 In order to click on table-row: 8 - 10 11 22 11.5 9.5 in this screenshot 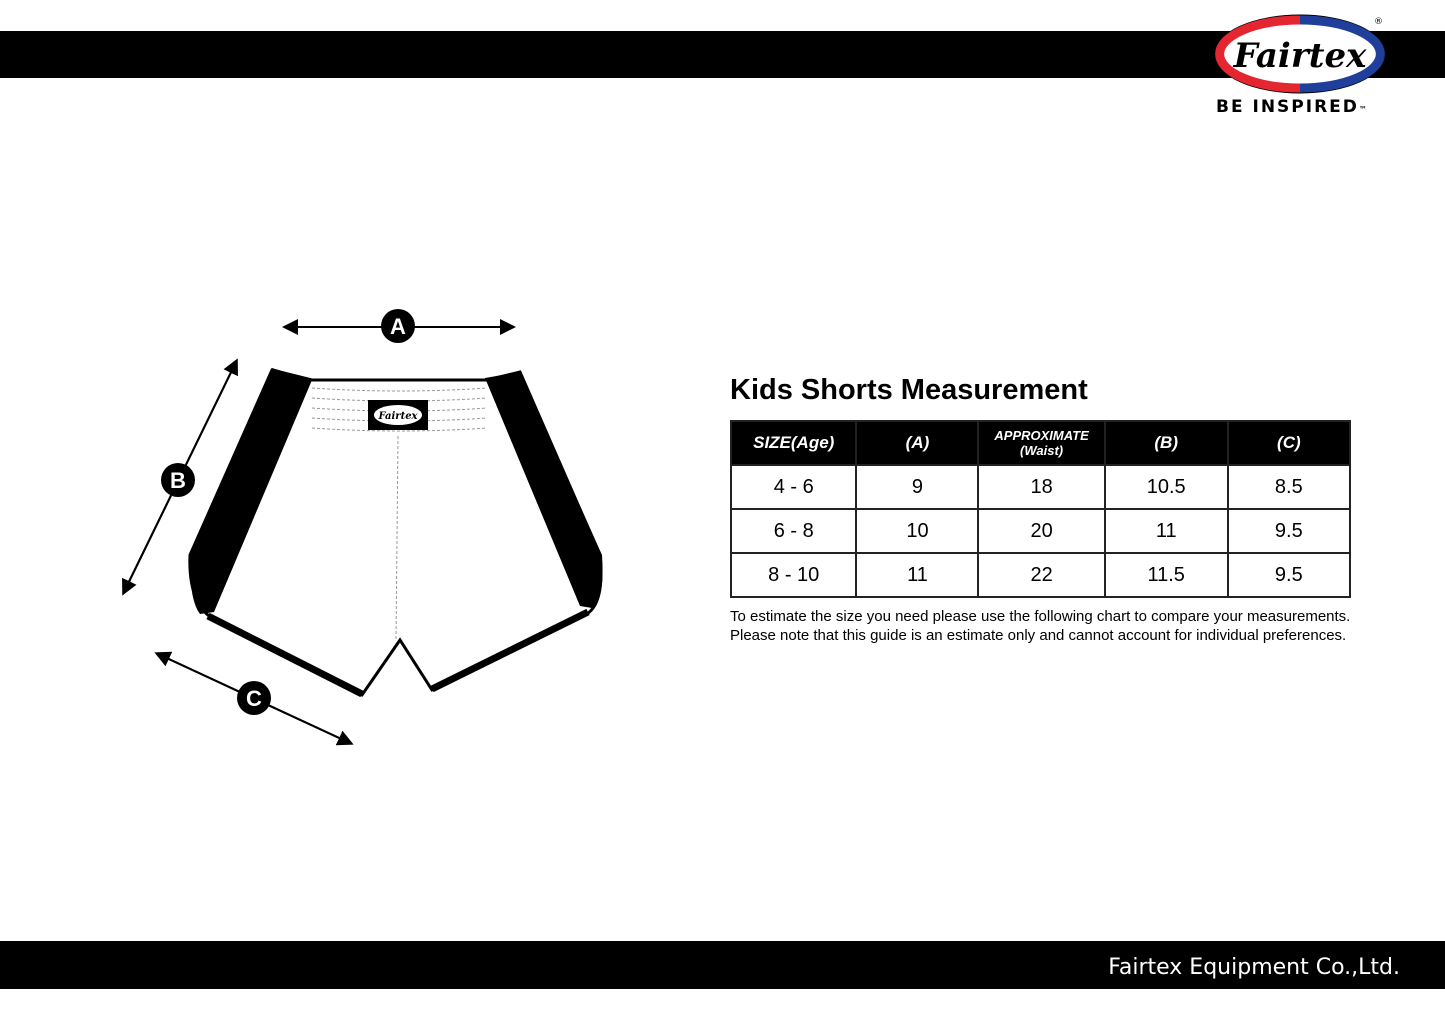, I will do `click(1040, 575)`.